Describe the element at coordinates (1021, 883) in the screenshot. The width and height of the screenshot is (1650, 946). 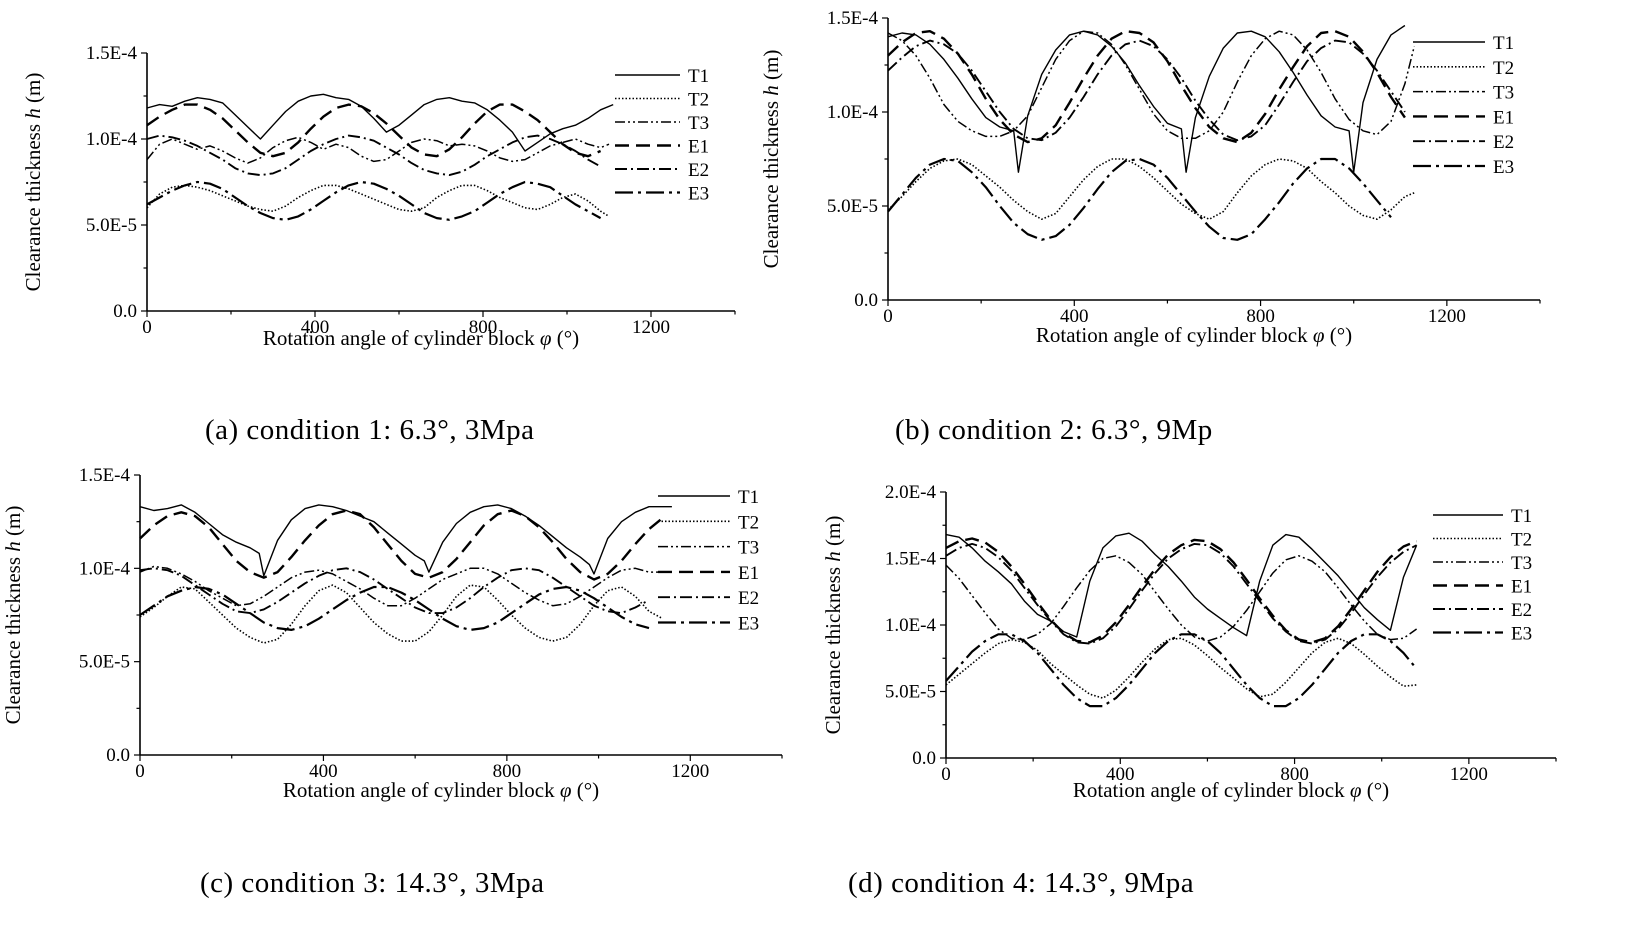
I see `caption-d: (d) condition 4: 14.3°, 9Mpa` at that location.